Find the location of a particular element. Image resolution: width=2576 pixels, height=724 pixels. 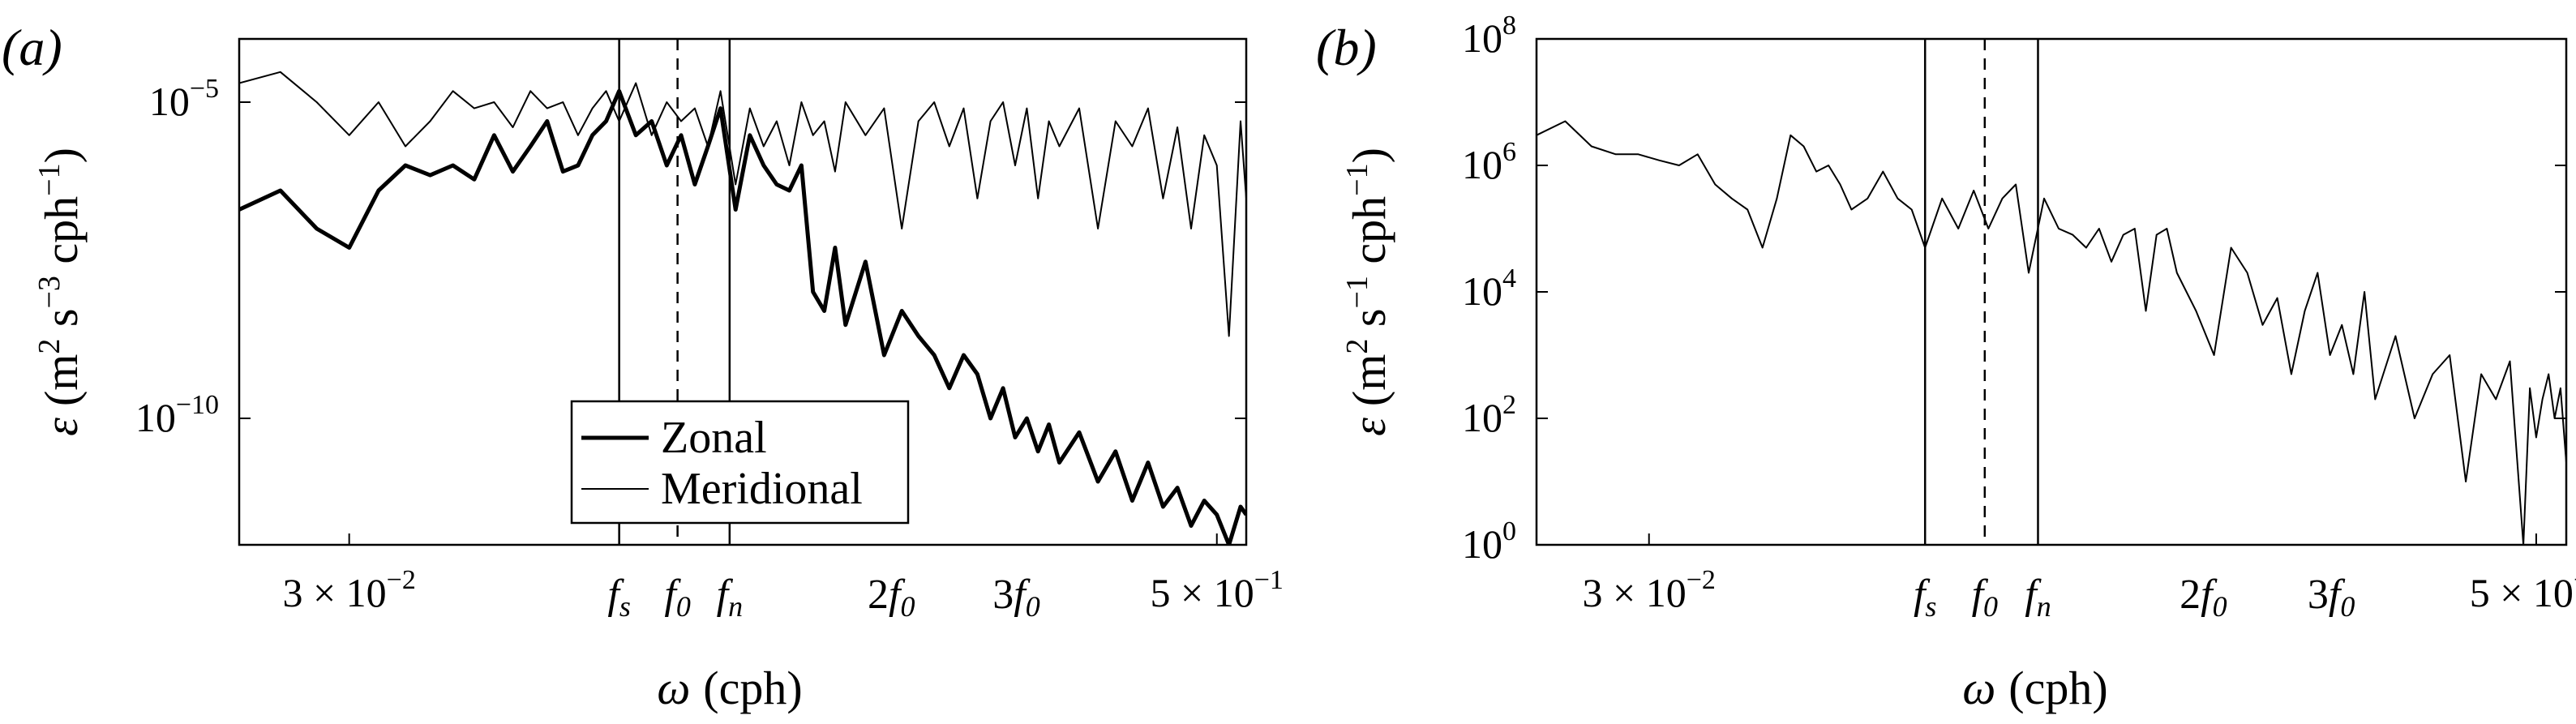

y-tick-label: 10⁰ is located at coordinates (1489, 541).